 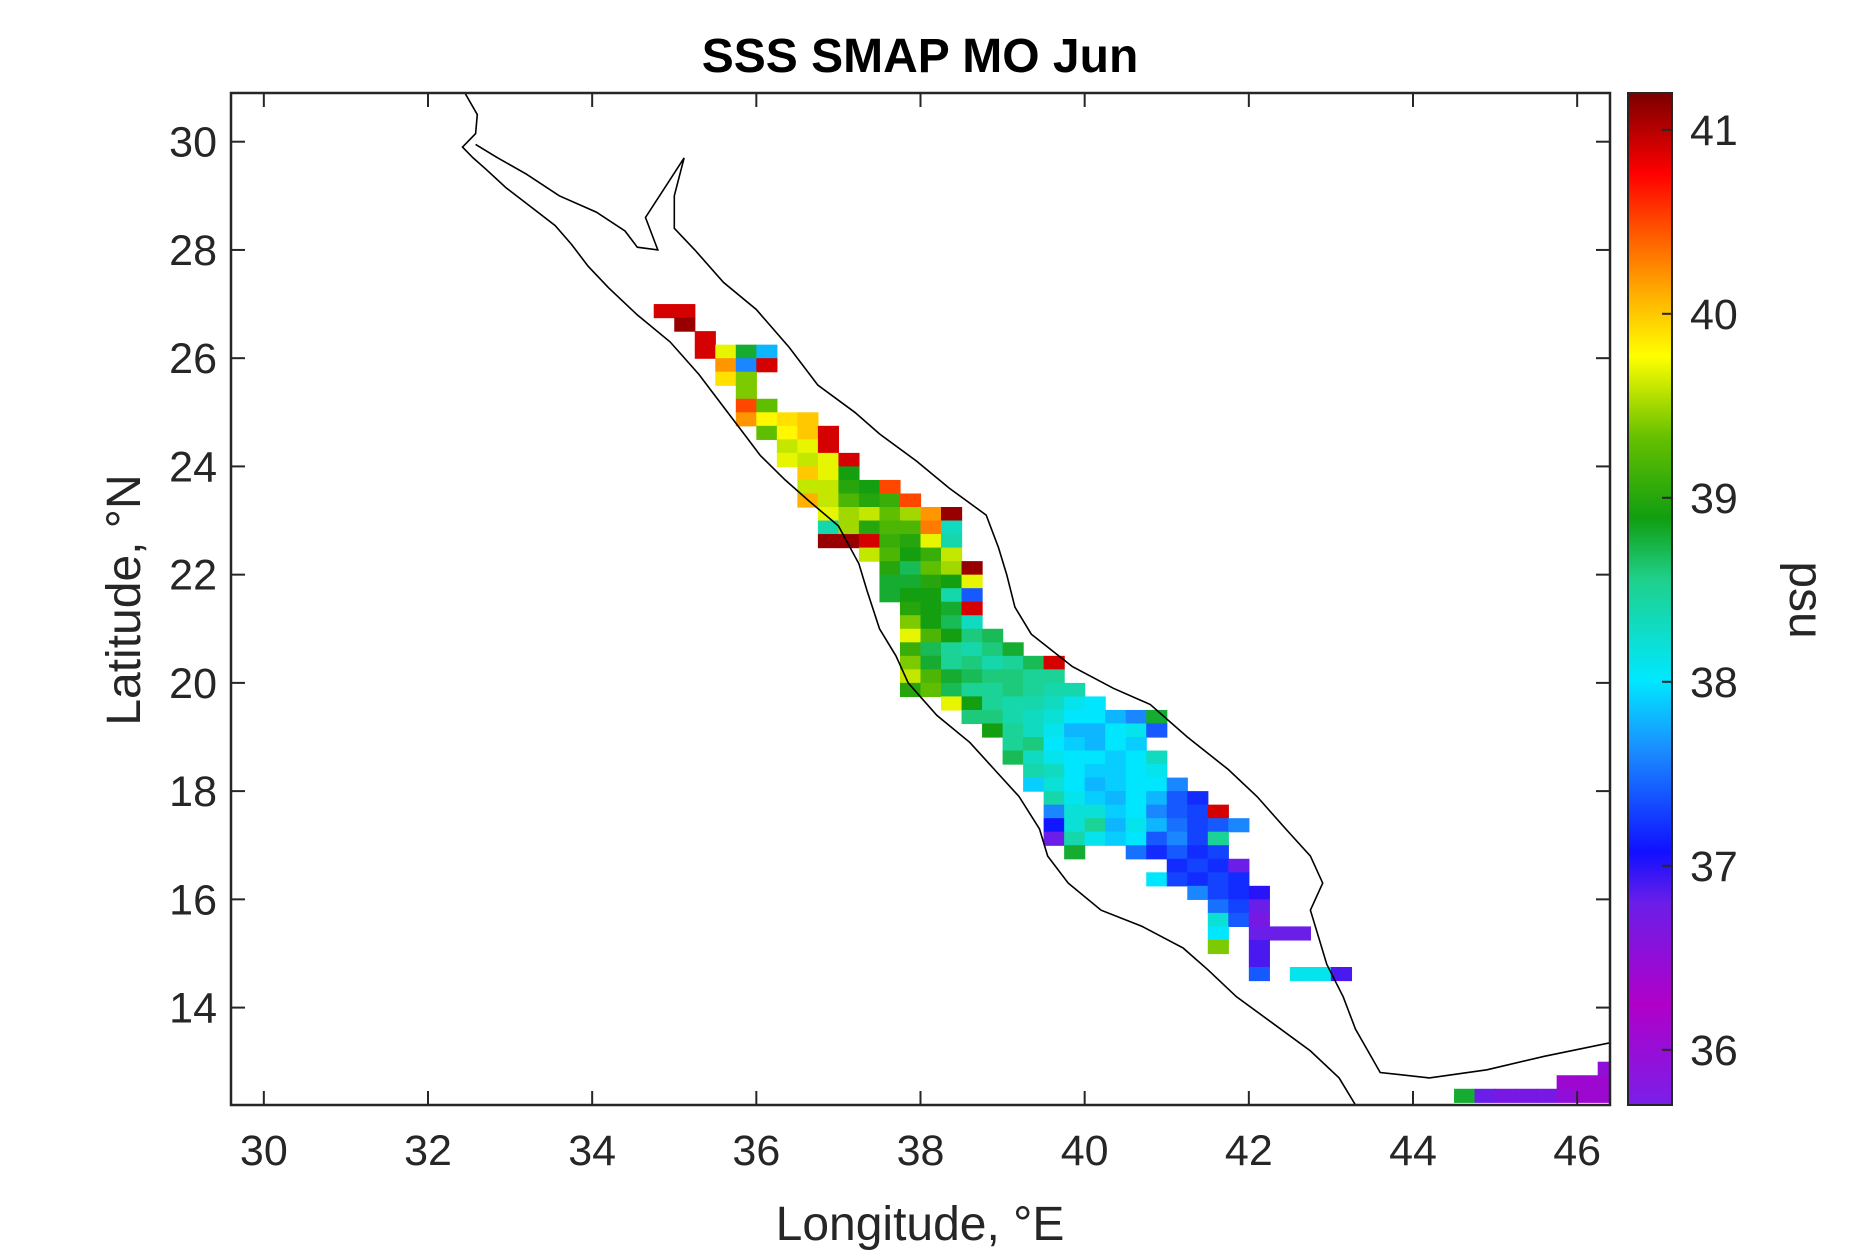 I want to click on colorbar-tick-label: 40, so click(x=1714, y=315).